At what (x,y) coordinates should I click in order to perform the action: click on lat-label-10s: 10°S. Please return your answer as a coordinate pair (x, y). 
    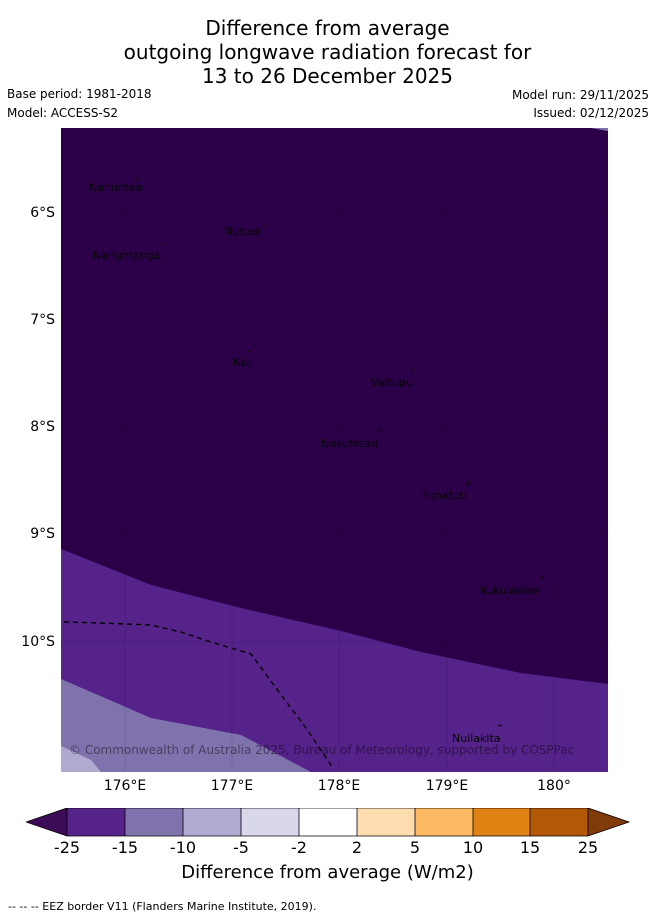
    Looking at the image, I should click on (38, 642).